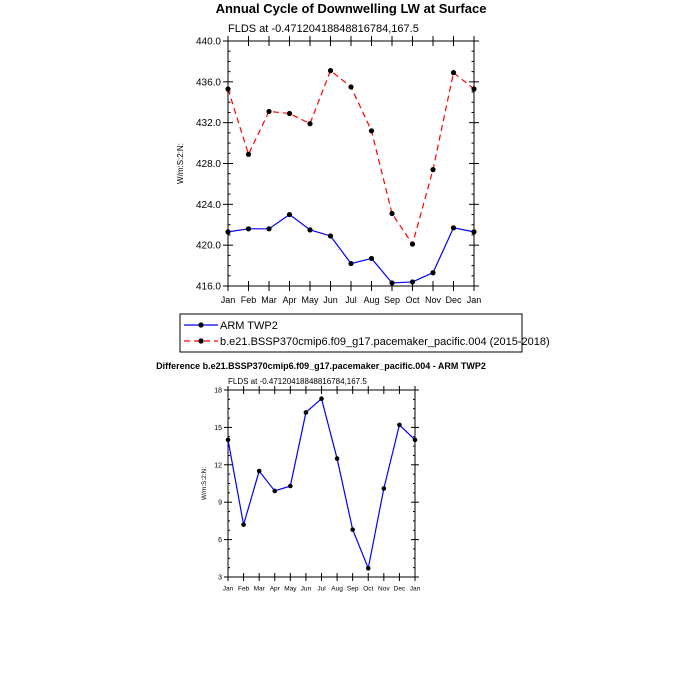 This screenshot has height=700, width=700. Describe the element at coordinates (208, 42) in the screenshot. I see `y-tick-label: 440.0` at that location.